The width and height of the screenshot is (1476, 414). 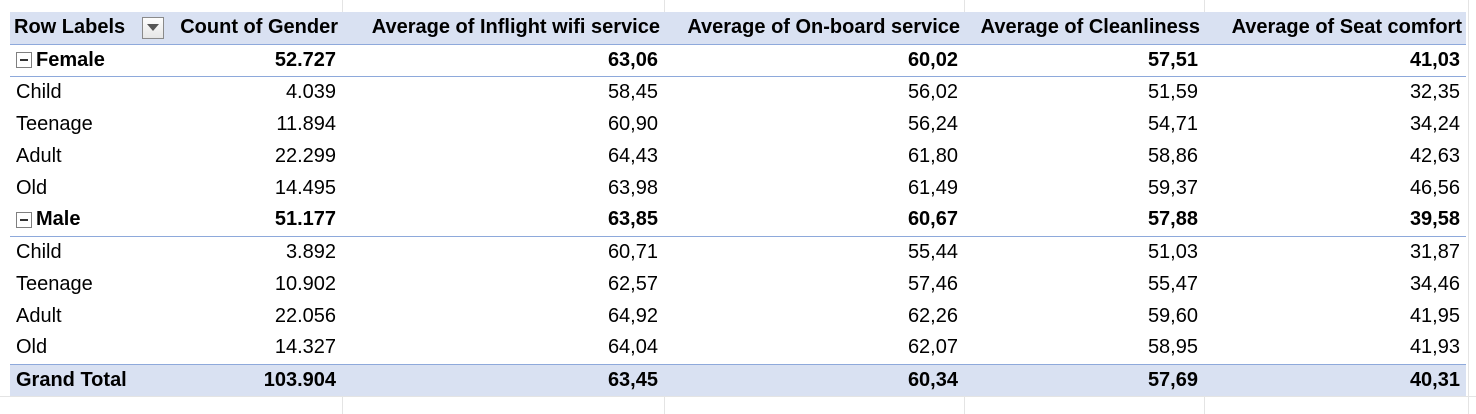 I want to click on cell-count: 14.327, so click(x=305, y=347).